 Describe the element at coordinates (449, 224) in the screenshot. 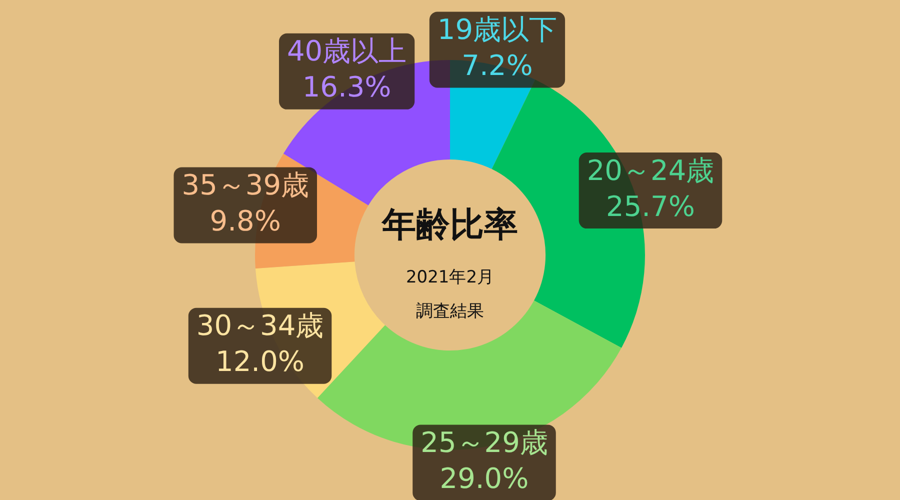

I see `text: 年齢比率` at that location.